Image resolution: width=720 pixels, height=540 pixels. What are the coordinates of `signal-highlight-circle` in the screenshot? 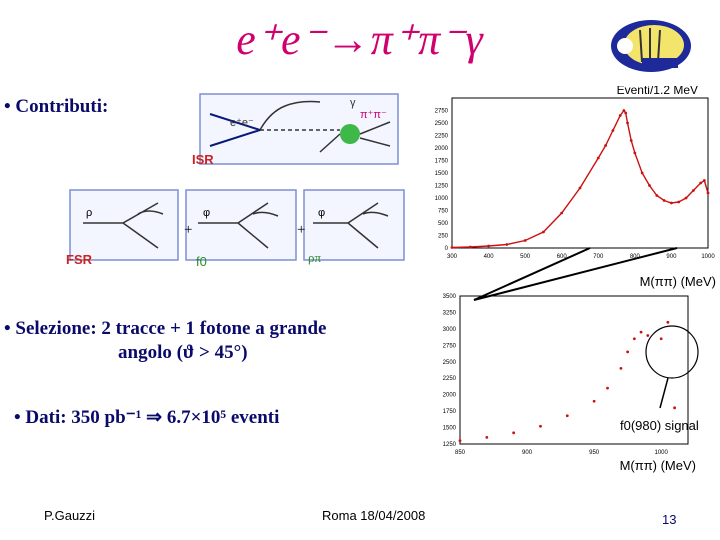 It's located at (672, 352).